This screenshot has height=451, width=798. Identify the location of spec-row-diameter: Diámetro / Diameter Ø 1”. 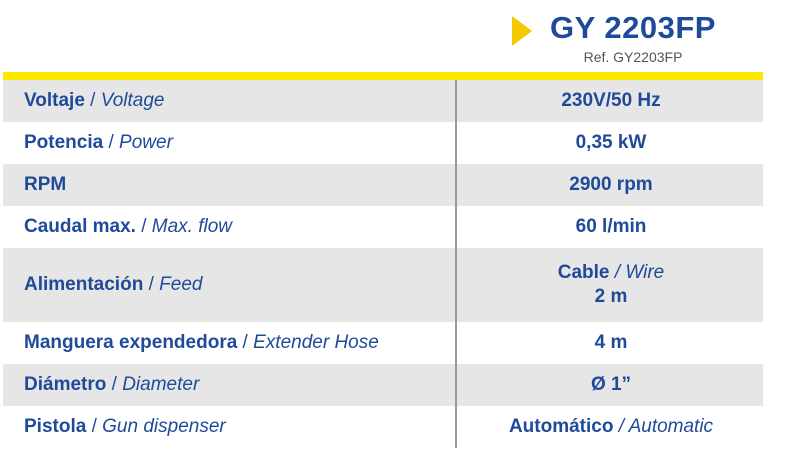
(383, 385).